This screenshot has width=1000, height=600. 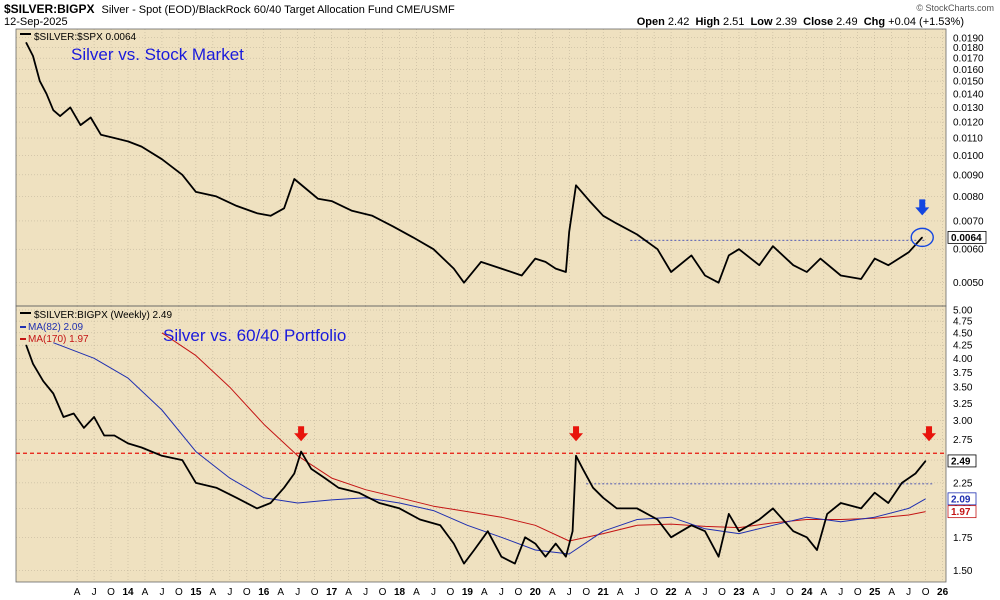 What do you see at coordinates (963, 359) in the screenshot?
I see `y-tick-label-bottom: 4.00` at bounding box center [963, 359].